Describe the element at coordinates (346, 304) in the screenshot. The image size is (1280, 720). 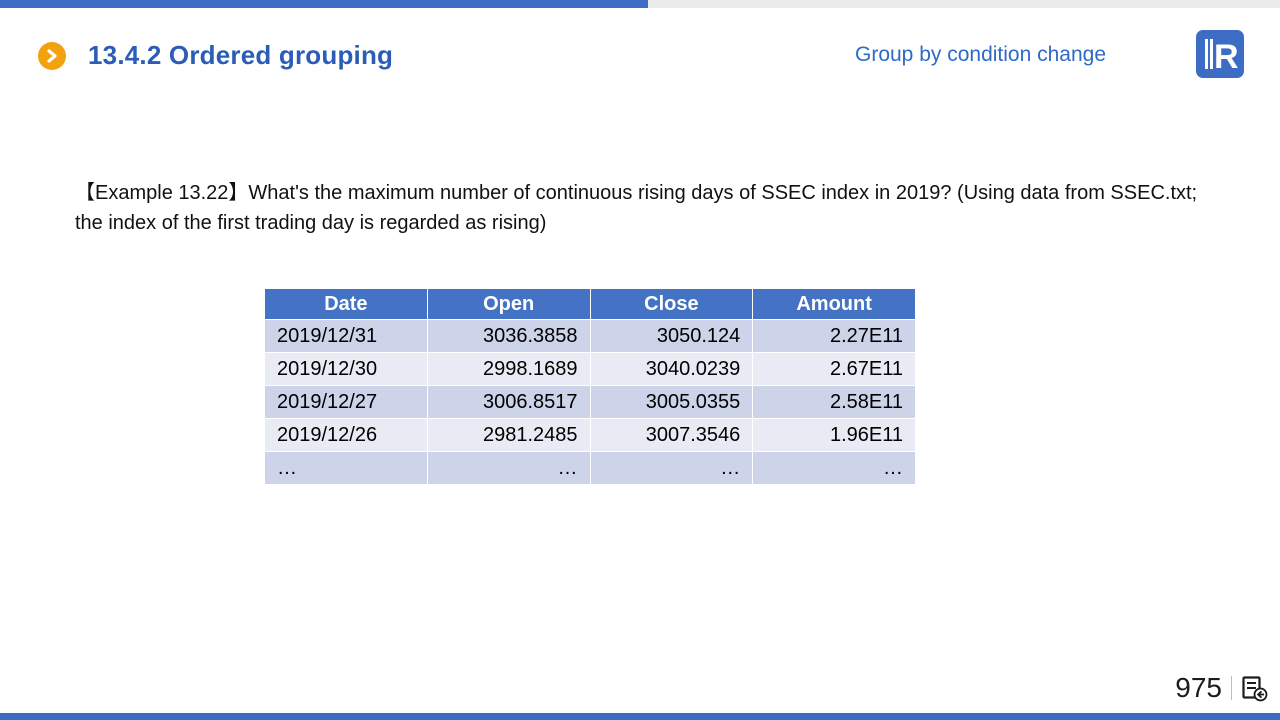
I see `column-header-date: Date` at that location.